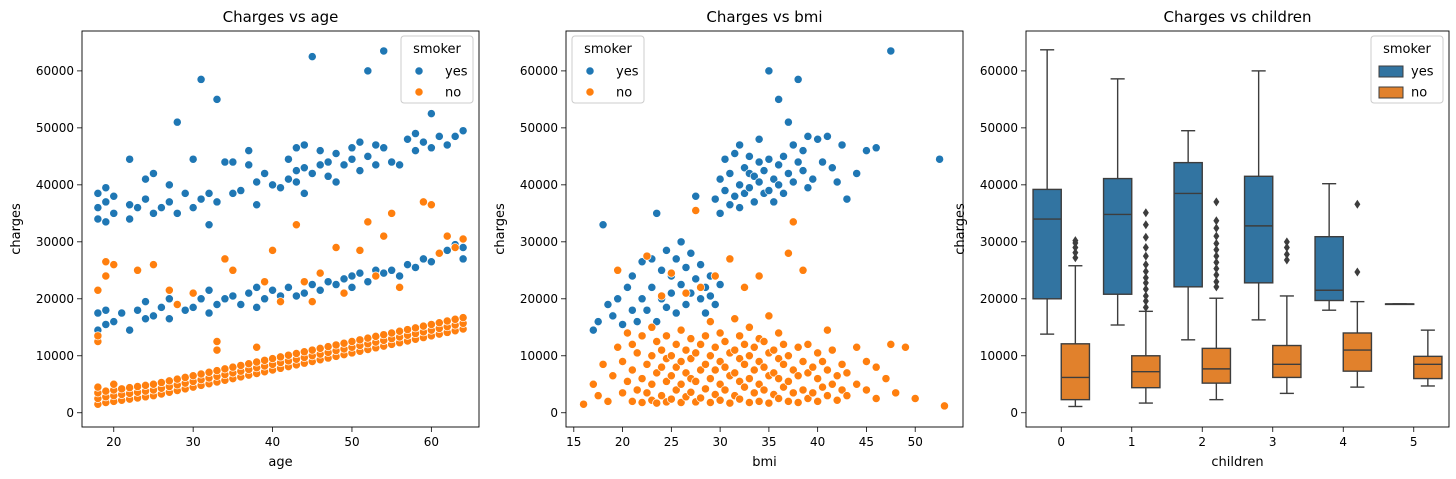  I want to click on x-tick-label: 30, so click(193, 442).